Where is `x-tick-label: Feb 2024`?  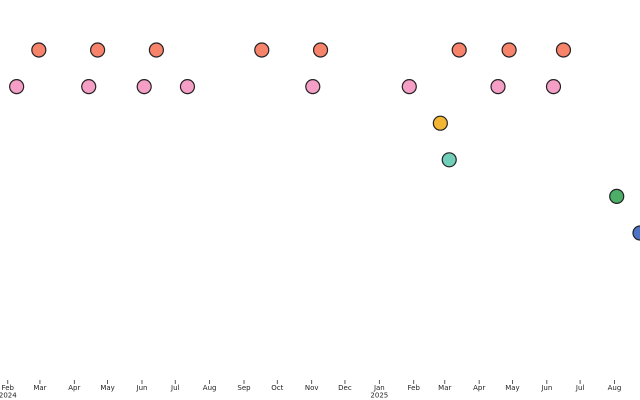
x-tick-label: Feb 2024 is located at coordinates (8, 392).